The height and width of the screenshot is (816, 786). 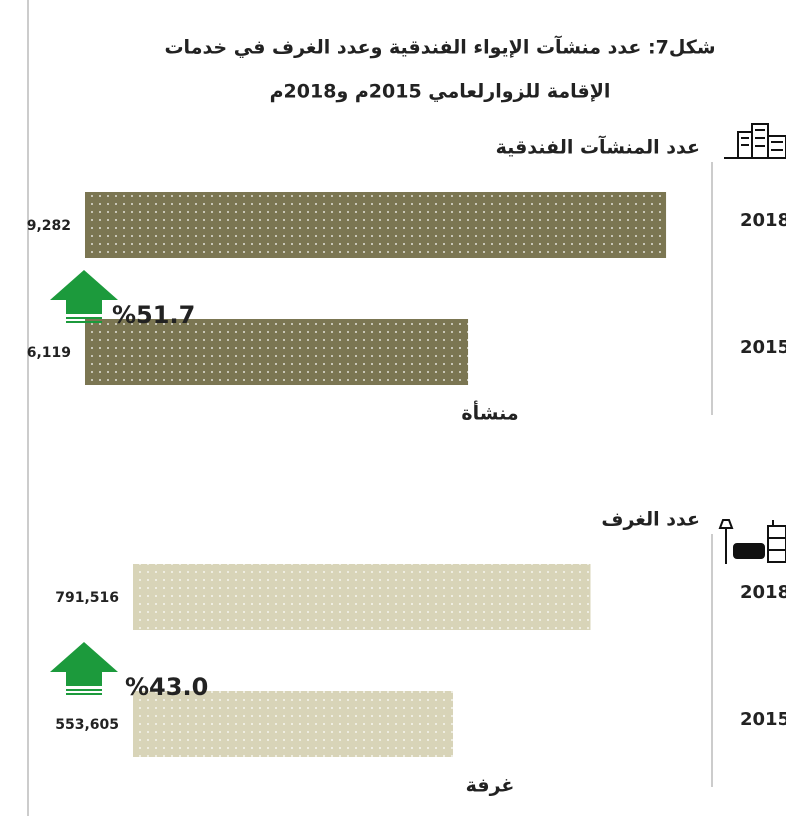 What do you see at coordinates (49, 353) in the screenshot?
I see `value-label: 6,119` at bounding box center [49, 353].